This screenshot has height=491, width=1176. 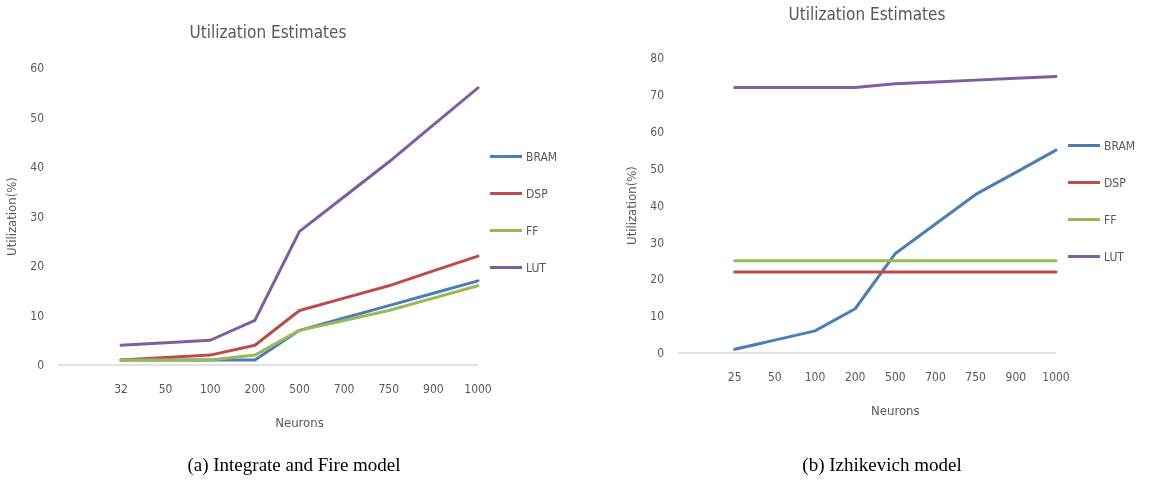 I want to click on text: (b) Izhikevich model, so click(x=882, y=465).